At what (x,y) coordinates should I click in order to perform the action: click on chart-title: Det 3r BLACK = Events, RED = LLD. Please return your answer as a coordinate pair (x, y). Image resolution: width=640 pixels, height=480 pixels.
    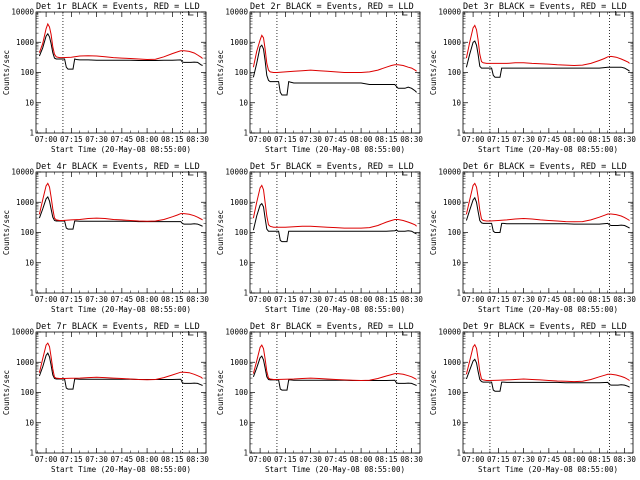
    Looking at the image, I should click on (545, 7).